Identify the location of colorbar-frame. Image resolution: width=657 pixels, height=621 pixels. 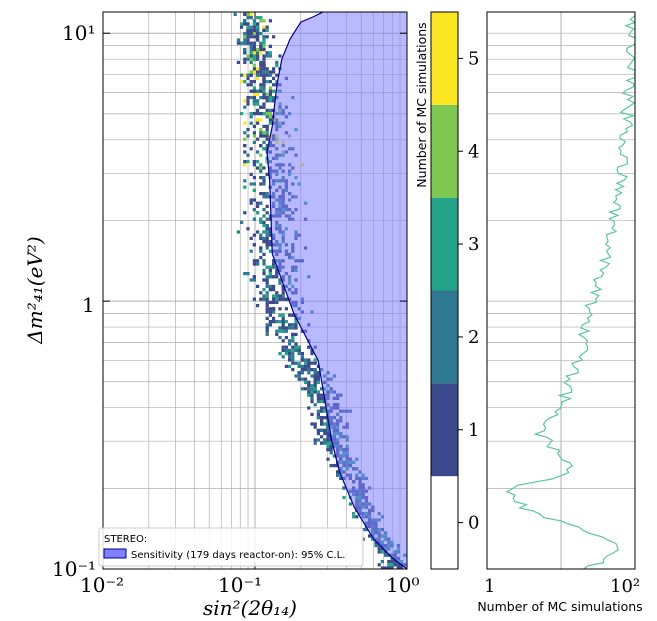
(444, 290).